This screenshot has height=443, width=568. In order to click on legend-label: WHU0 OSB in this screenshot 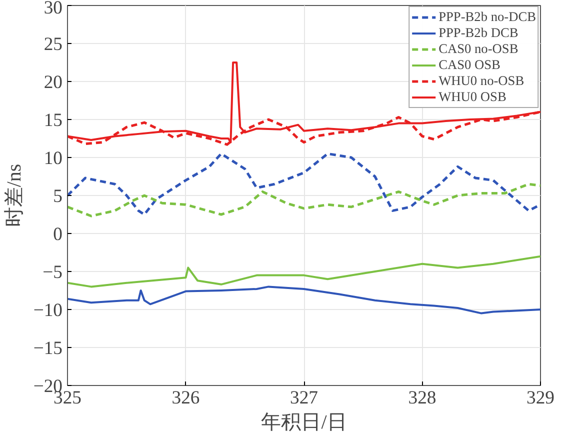, I will do `click(472, 97)`.